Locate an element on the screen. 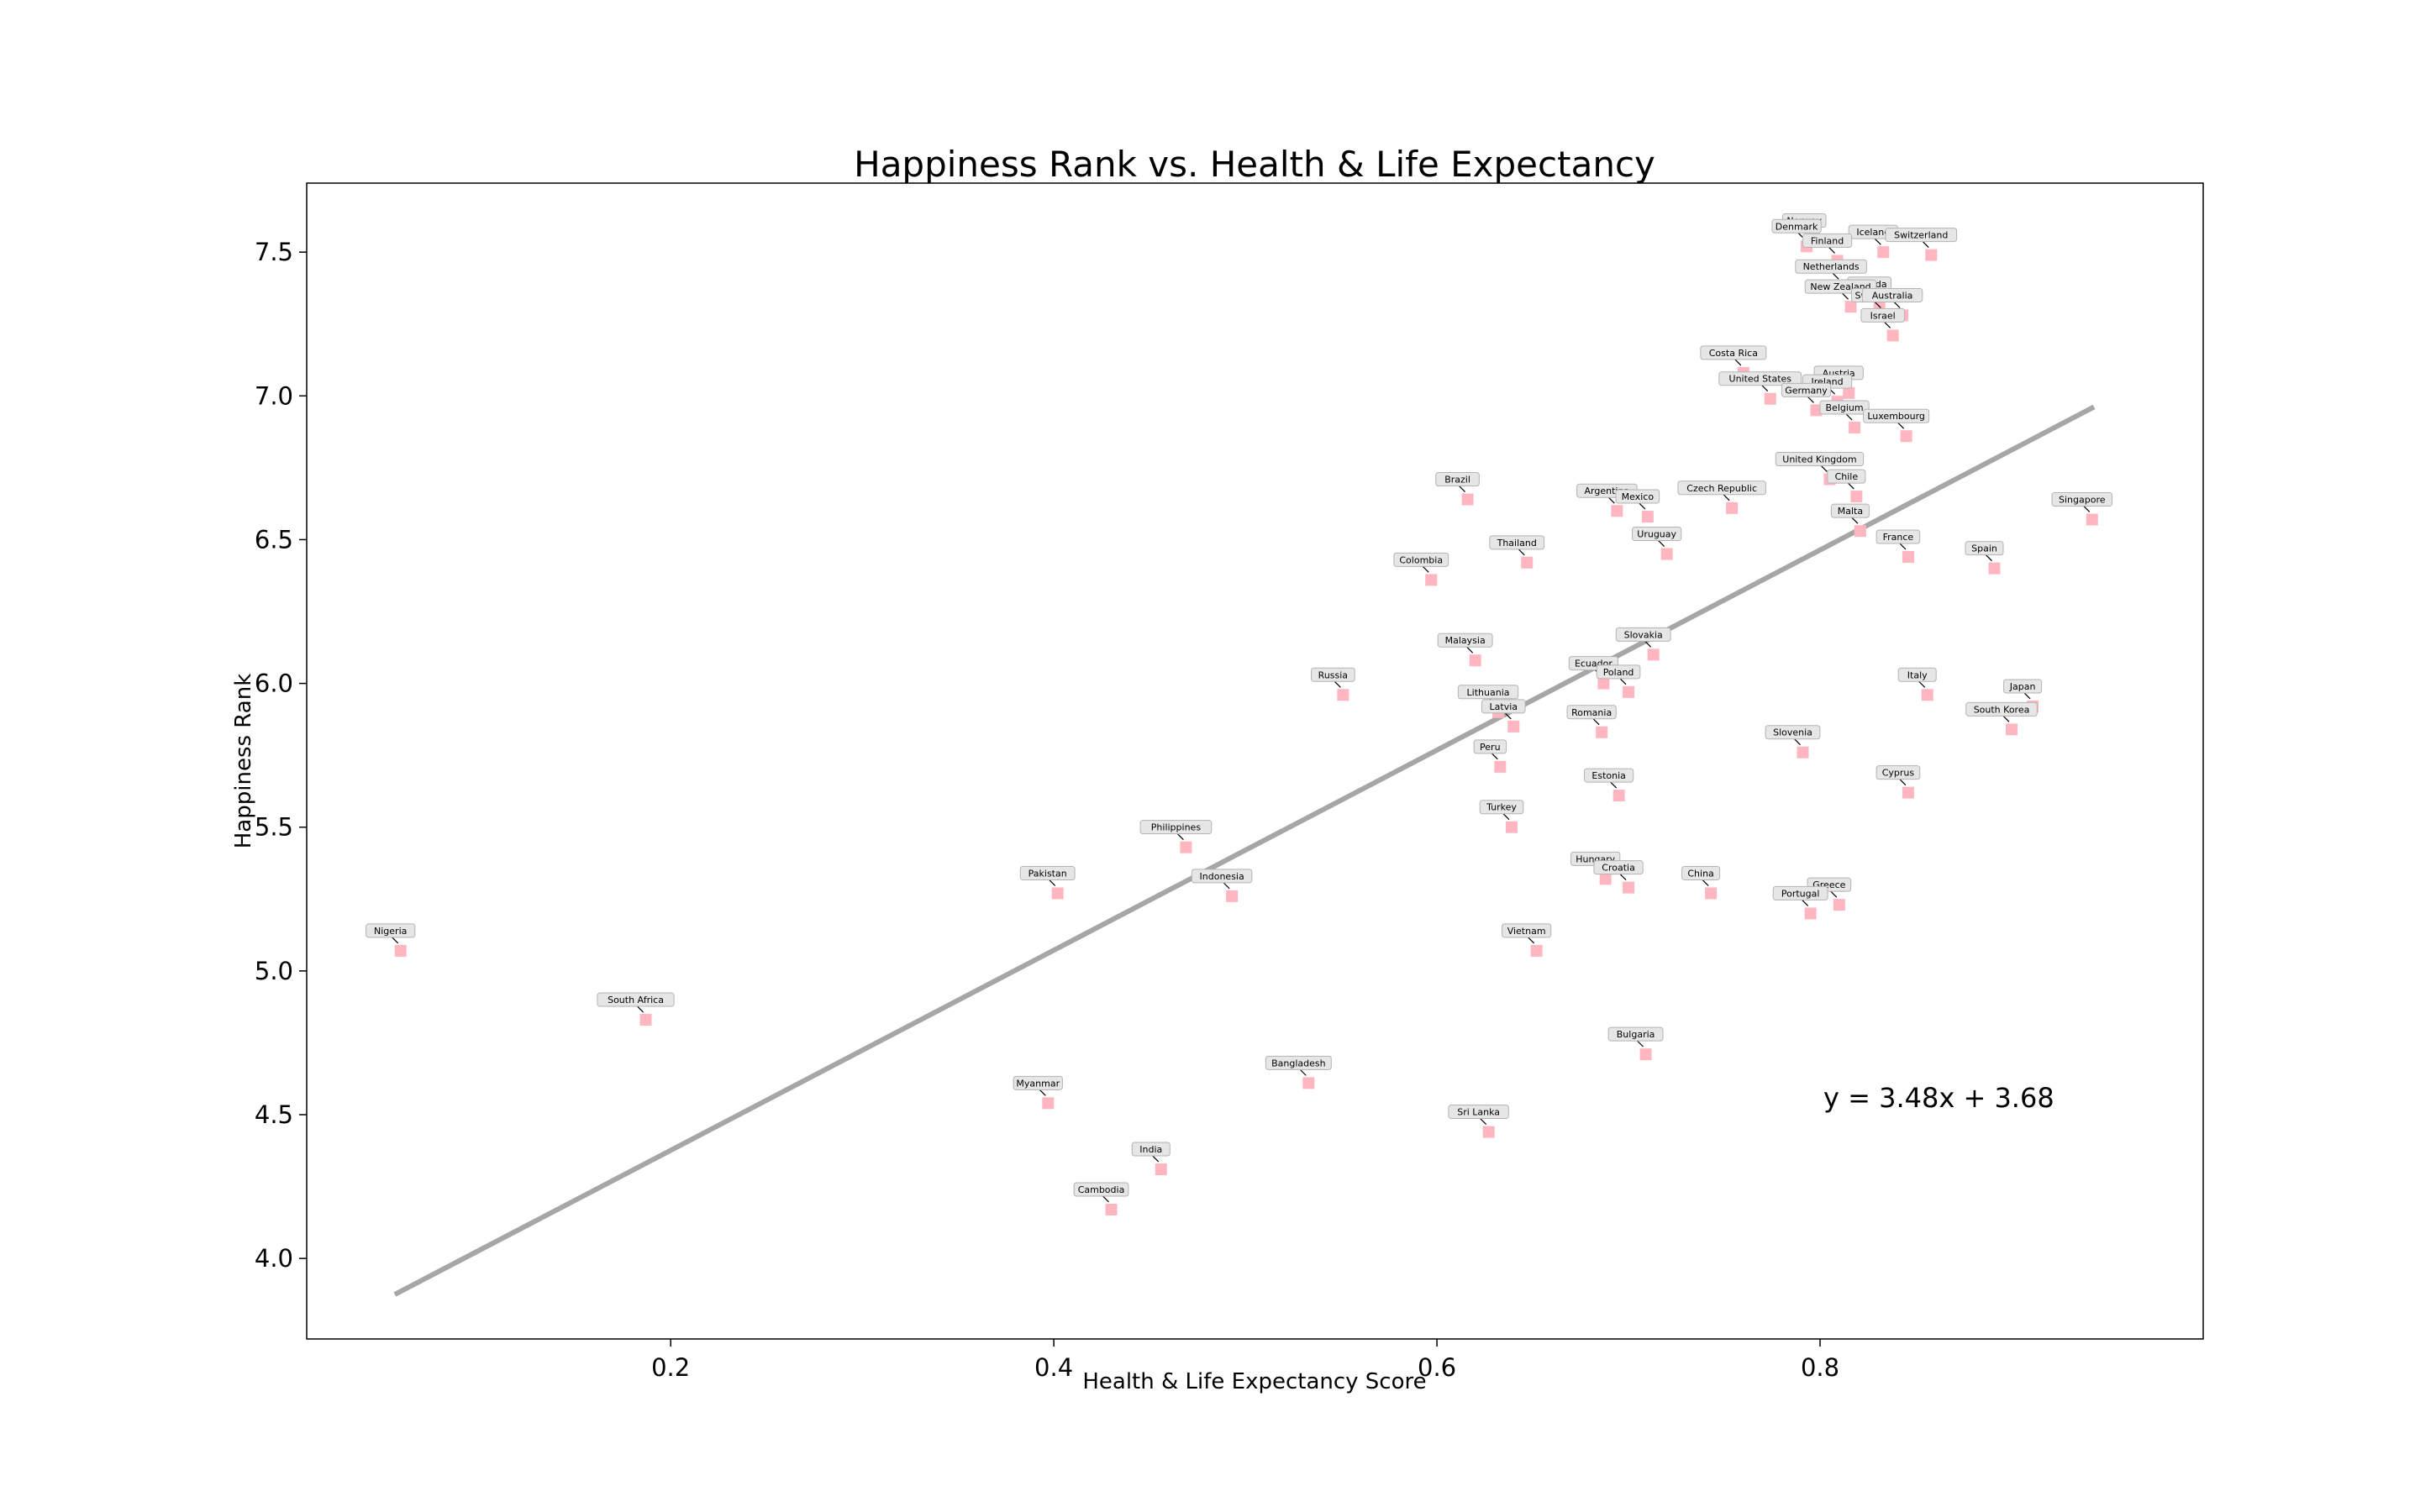 The height and width of the screenshot is (1512, 2420). point-label: Cyprus is located at coordinates (1899, 773).